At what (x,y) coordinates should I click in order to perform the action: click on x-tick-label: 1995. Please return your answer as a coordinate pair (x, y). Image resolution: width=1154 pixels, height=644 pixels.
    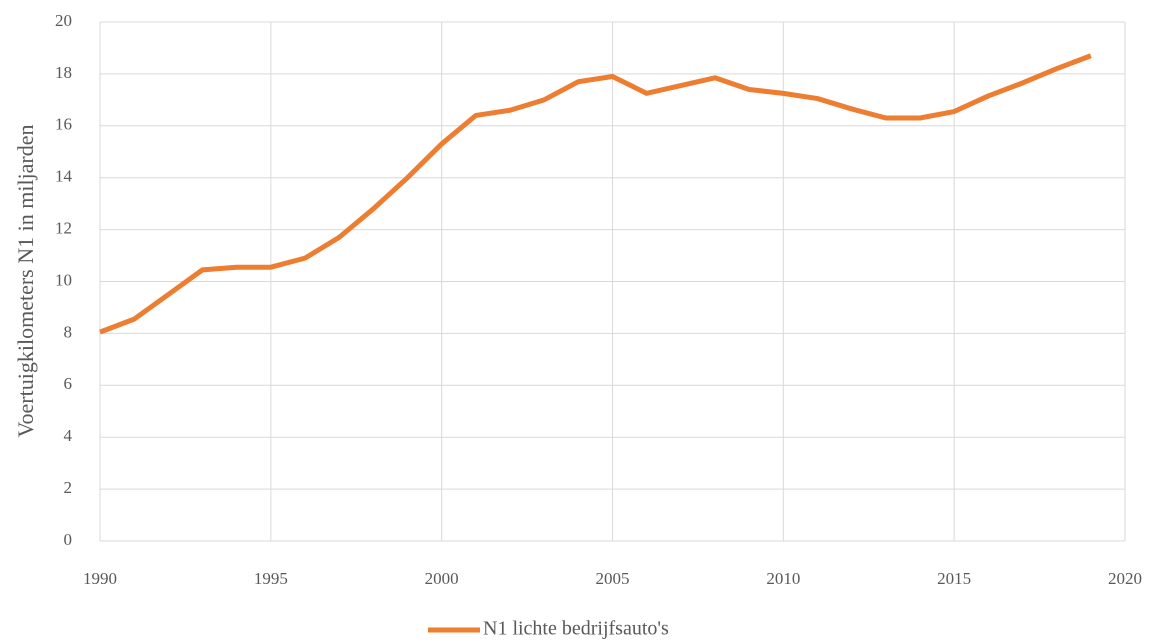
    Looking at the image, I should click on (271, 578).